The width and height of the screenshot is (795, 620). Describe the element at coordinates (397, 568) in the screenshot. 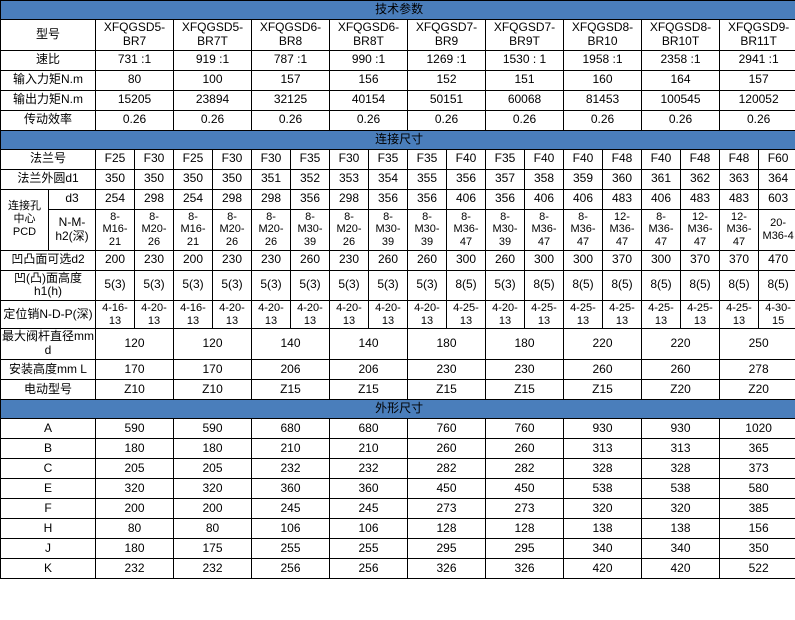

I see `table-row: K 232 232 256 256 326 326 420 420 522` at that location.